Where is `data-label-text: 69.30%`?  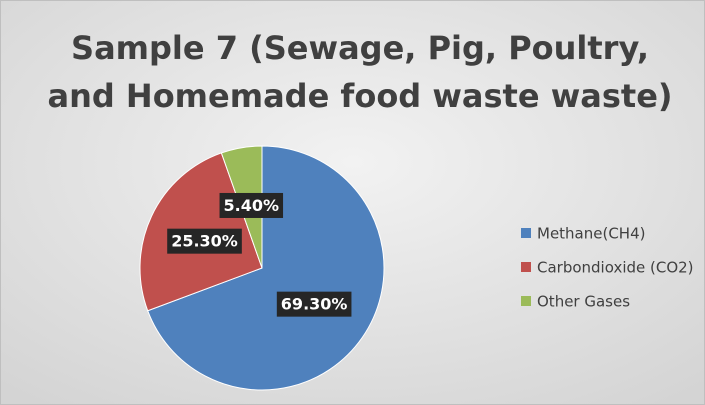 data-label-text: 69.30% is located at coordinates (314, 304).